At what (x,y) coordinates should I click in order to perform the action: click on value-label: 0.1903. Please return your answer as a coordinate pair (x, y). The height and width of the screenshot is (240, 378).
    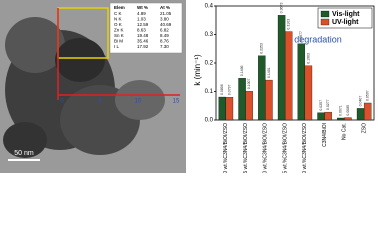
    Looking at the image, I should click on (308, 58).